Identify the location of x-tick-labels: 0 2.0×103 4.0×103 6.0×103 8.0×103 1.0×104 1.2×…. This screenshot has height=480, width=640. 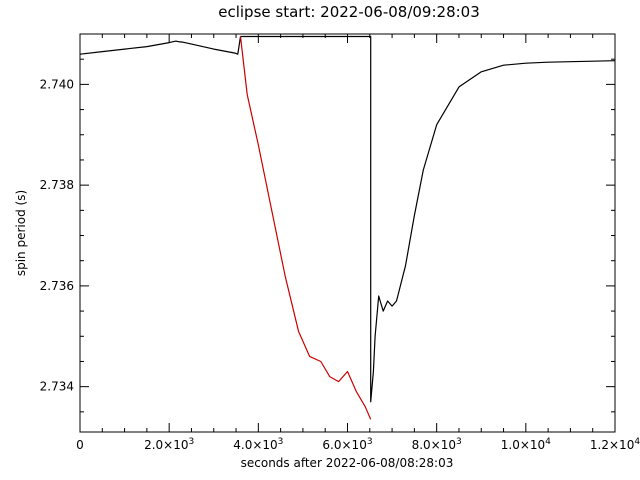
(358, 444).